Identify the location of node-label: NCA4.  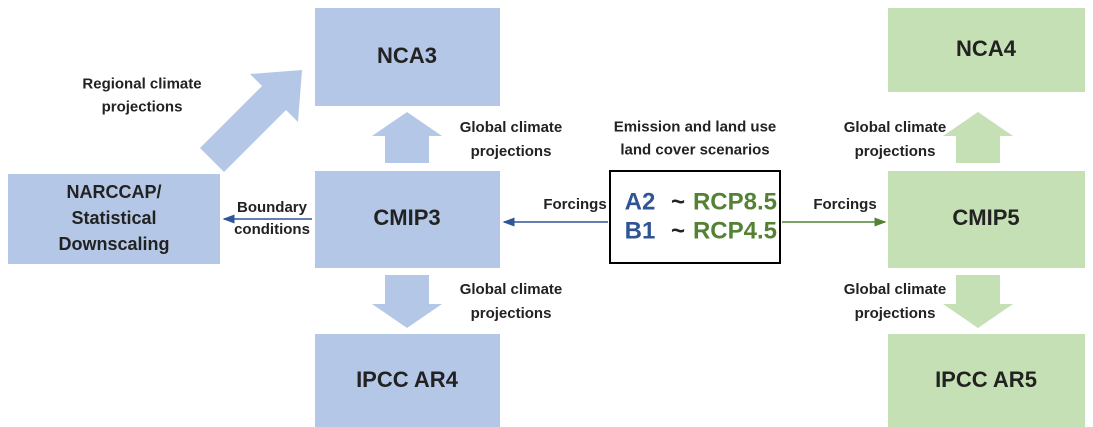
(986, 48).